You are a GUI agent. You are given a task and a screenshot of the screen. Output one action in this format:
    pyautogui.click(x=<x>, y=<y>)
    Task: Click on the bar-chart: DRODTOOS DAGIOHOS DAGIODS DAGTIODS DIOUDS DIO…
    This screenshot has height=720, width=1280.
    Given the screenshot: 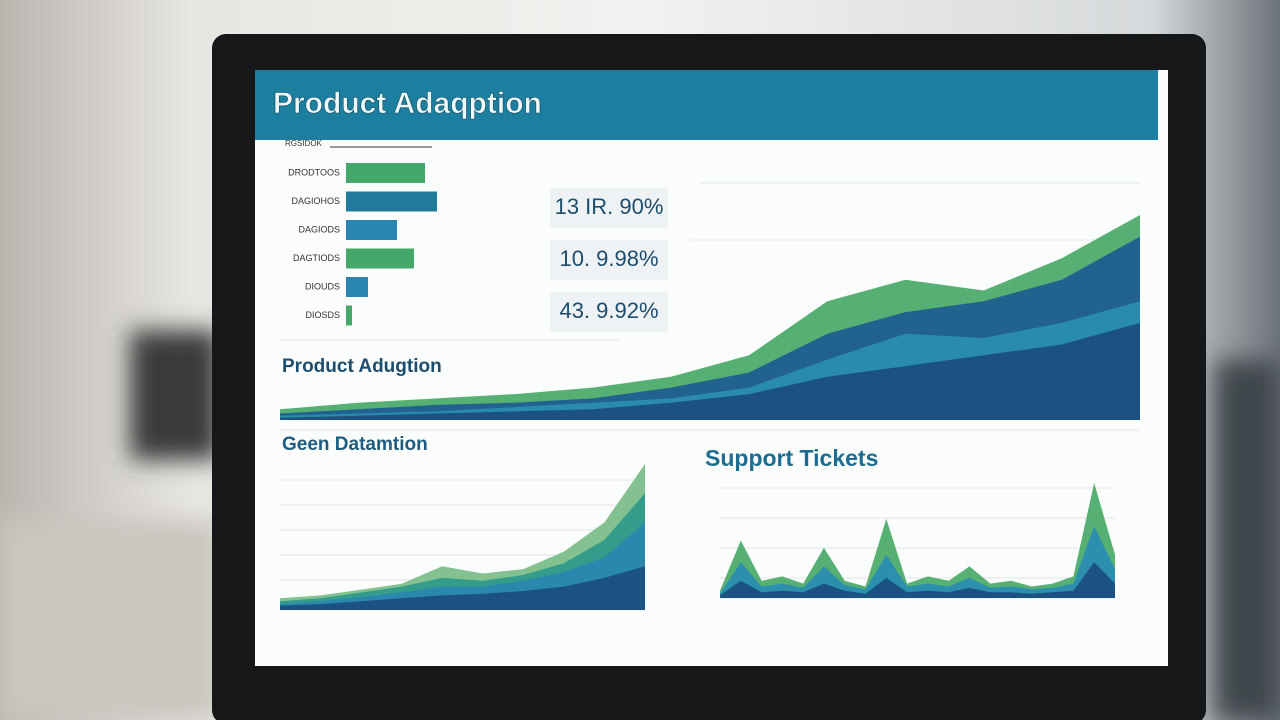 What is the action you would take?
    pyautogui.click(x=362, y=244)
    